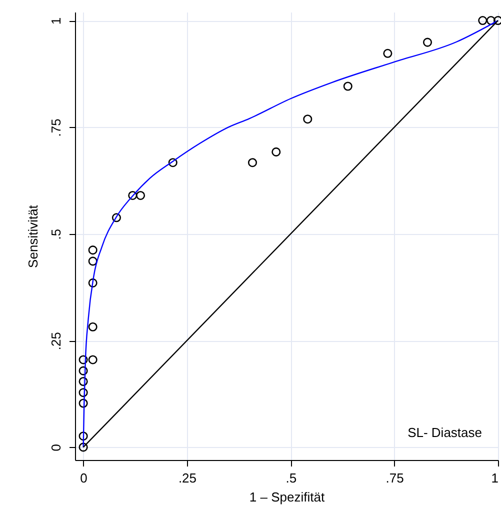 Image resolution: width=501 pixels, height=519 pixels. Describe the element at coordinates (56, 234) in the screenshot. I see `y-tick-label: .5` at that location.